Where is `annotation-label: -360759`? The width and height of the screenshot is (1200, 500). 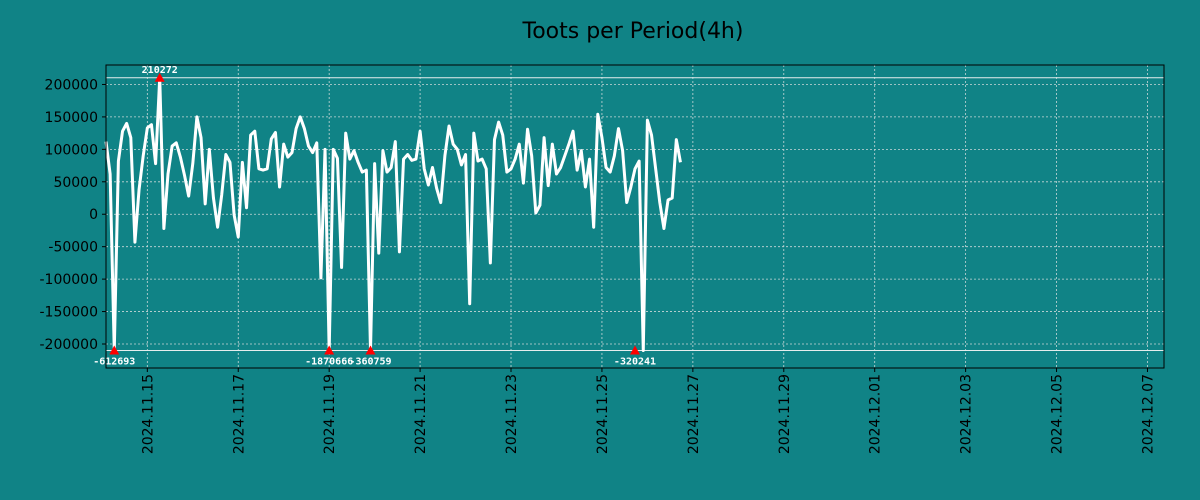 annotation-label: -360759 is located at coordinates (370, 361).